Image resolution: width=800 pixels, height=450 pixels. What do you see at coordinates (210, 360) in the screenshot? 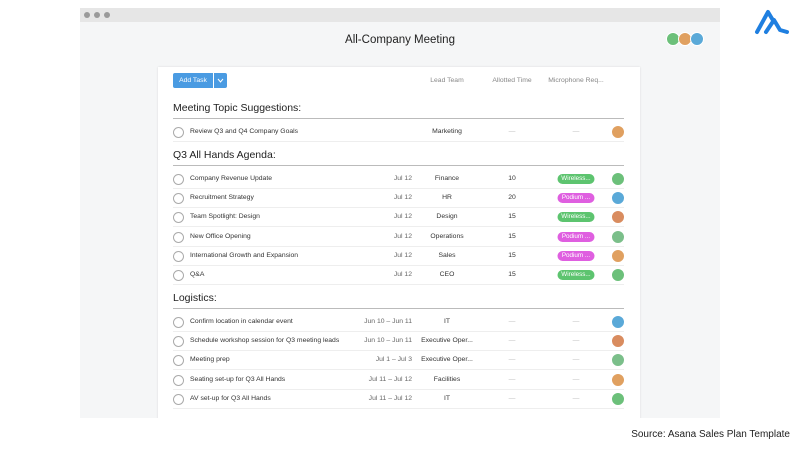
I see `task-name: Meeting prep` at bounding box center [210, 360].